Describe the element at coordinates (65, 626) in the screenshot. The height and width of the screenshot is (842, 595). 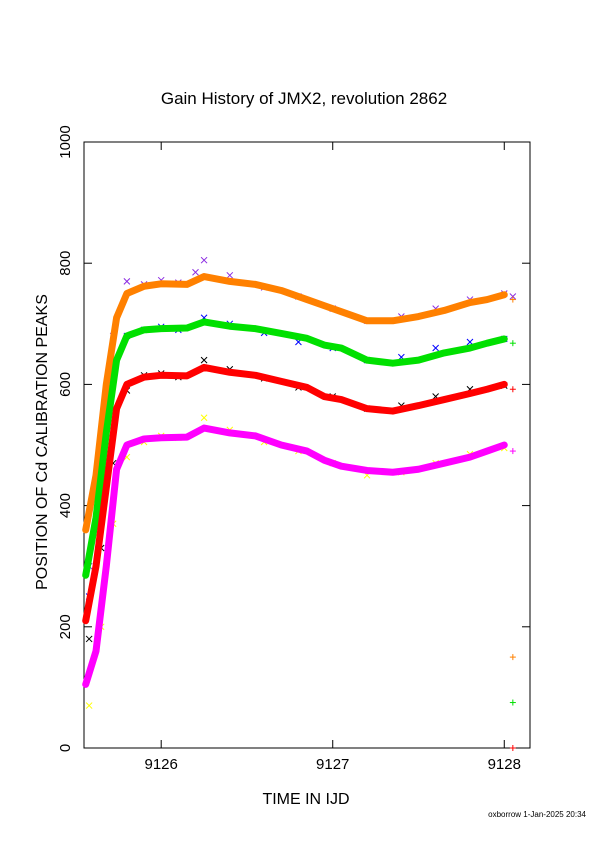
I see `y-tick-label: 200` at that location.